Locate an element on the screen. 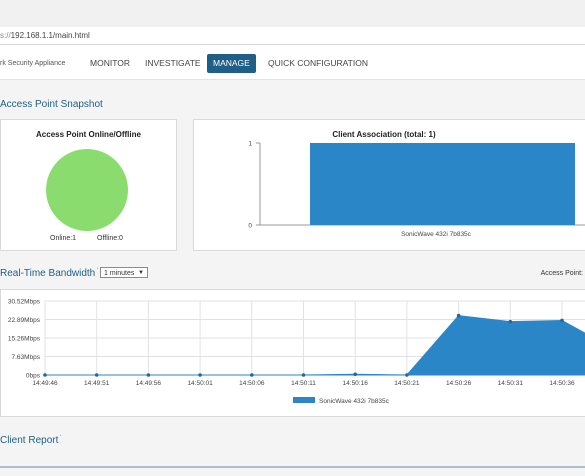 The image size is (585, 476). pie-chart-svg: Online:1 Offline:0 is located at coordinates (87, 195).